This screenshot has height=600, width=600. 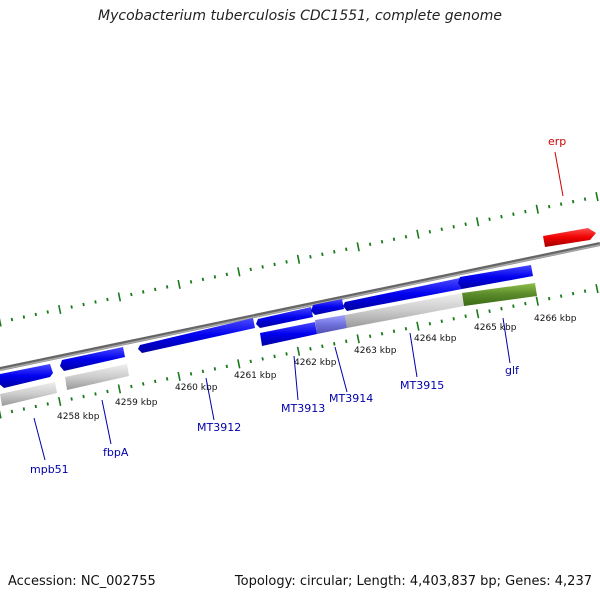 I want to click on kbp-label-4259: 4259 kbp, so click(x=136, y=403).